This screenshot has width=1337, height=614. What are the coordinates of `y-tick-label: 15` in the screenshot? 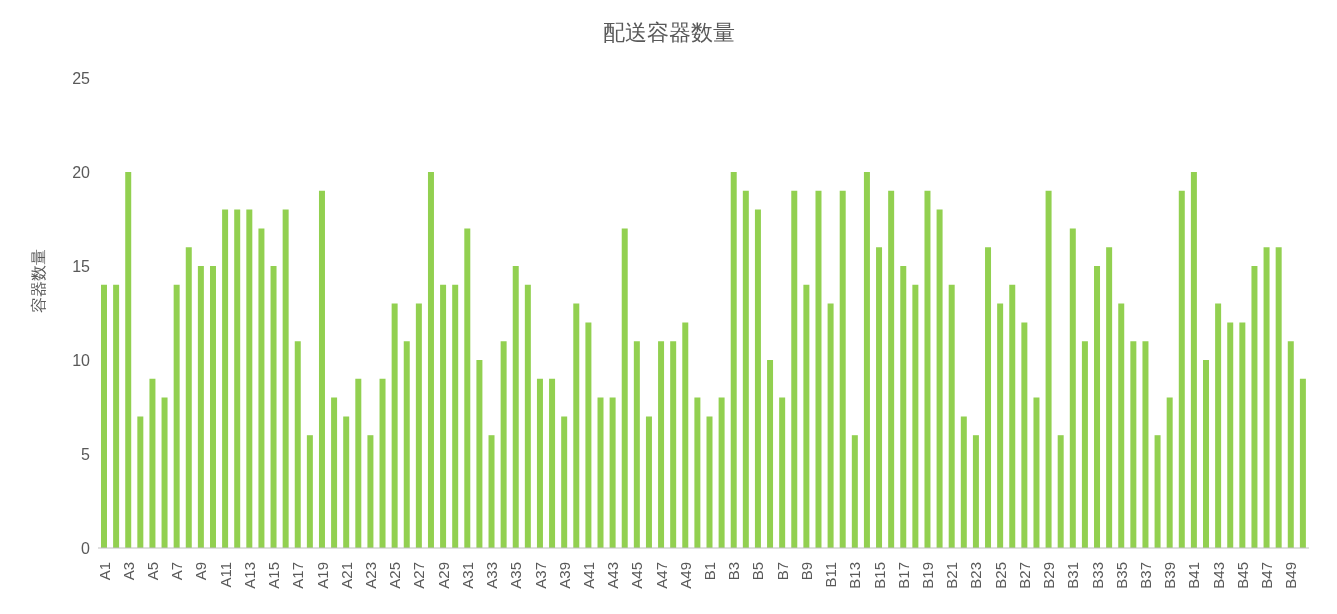 It's located at (81, 266).